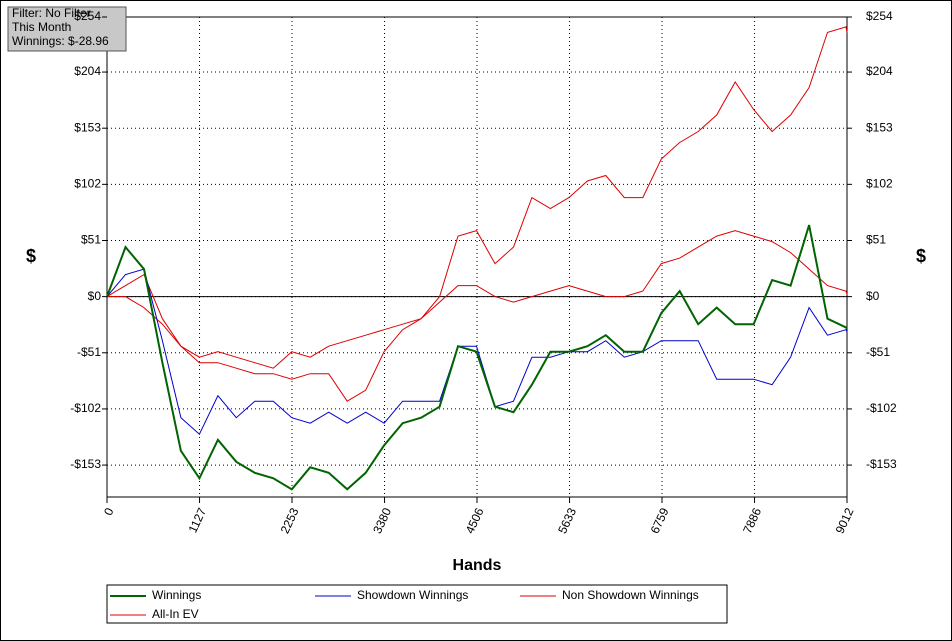  I want to click on y-tick-label: -$102, so click(85, 408).